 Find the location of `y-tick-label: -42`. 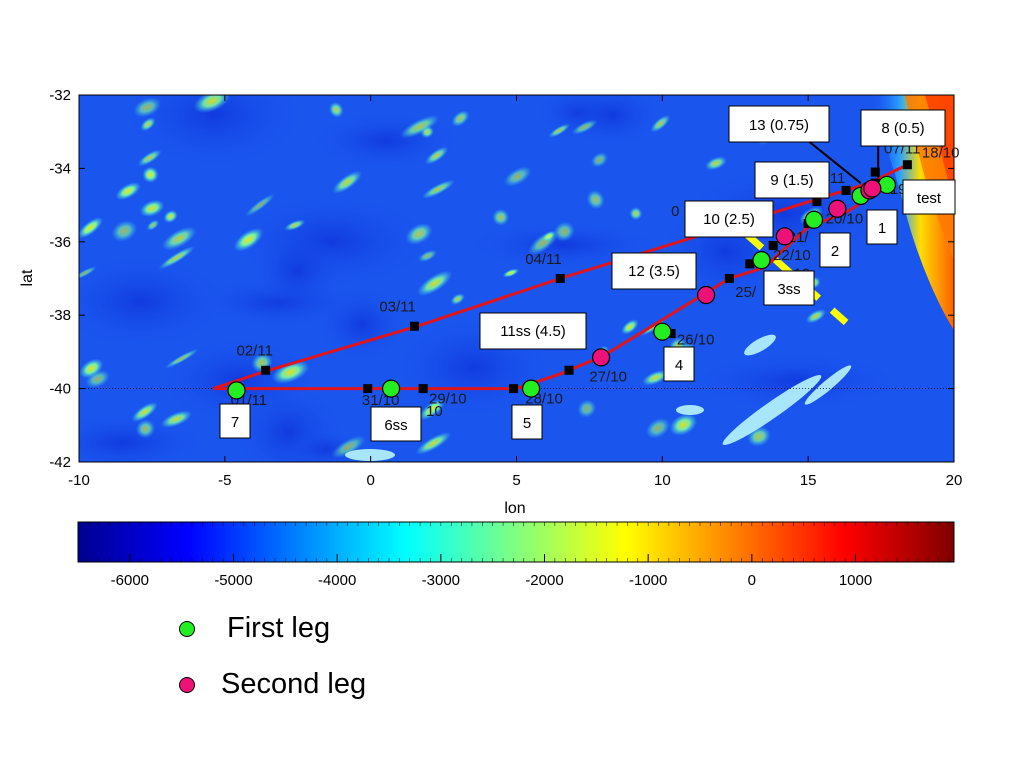

y-tick-label: -42 is located at coordinates (60, 462).